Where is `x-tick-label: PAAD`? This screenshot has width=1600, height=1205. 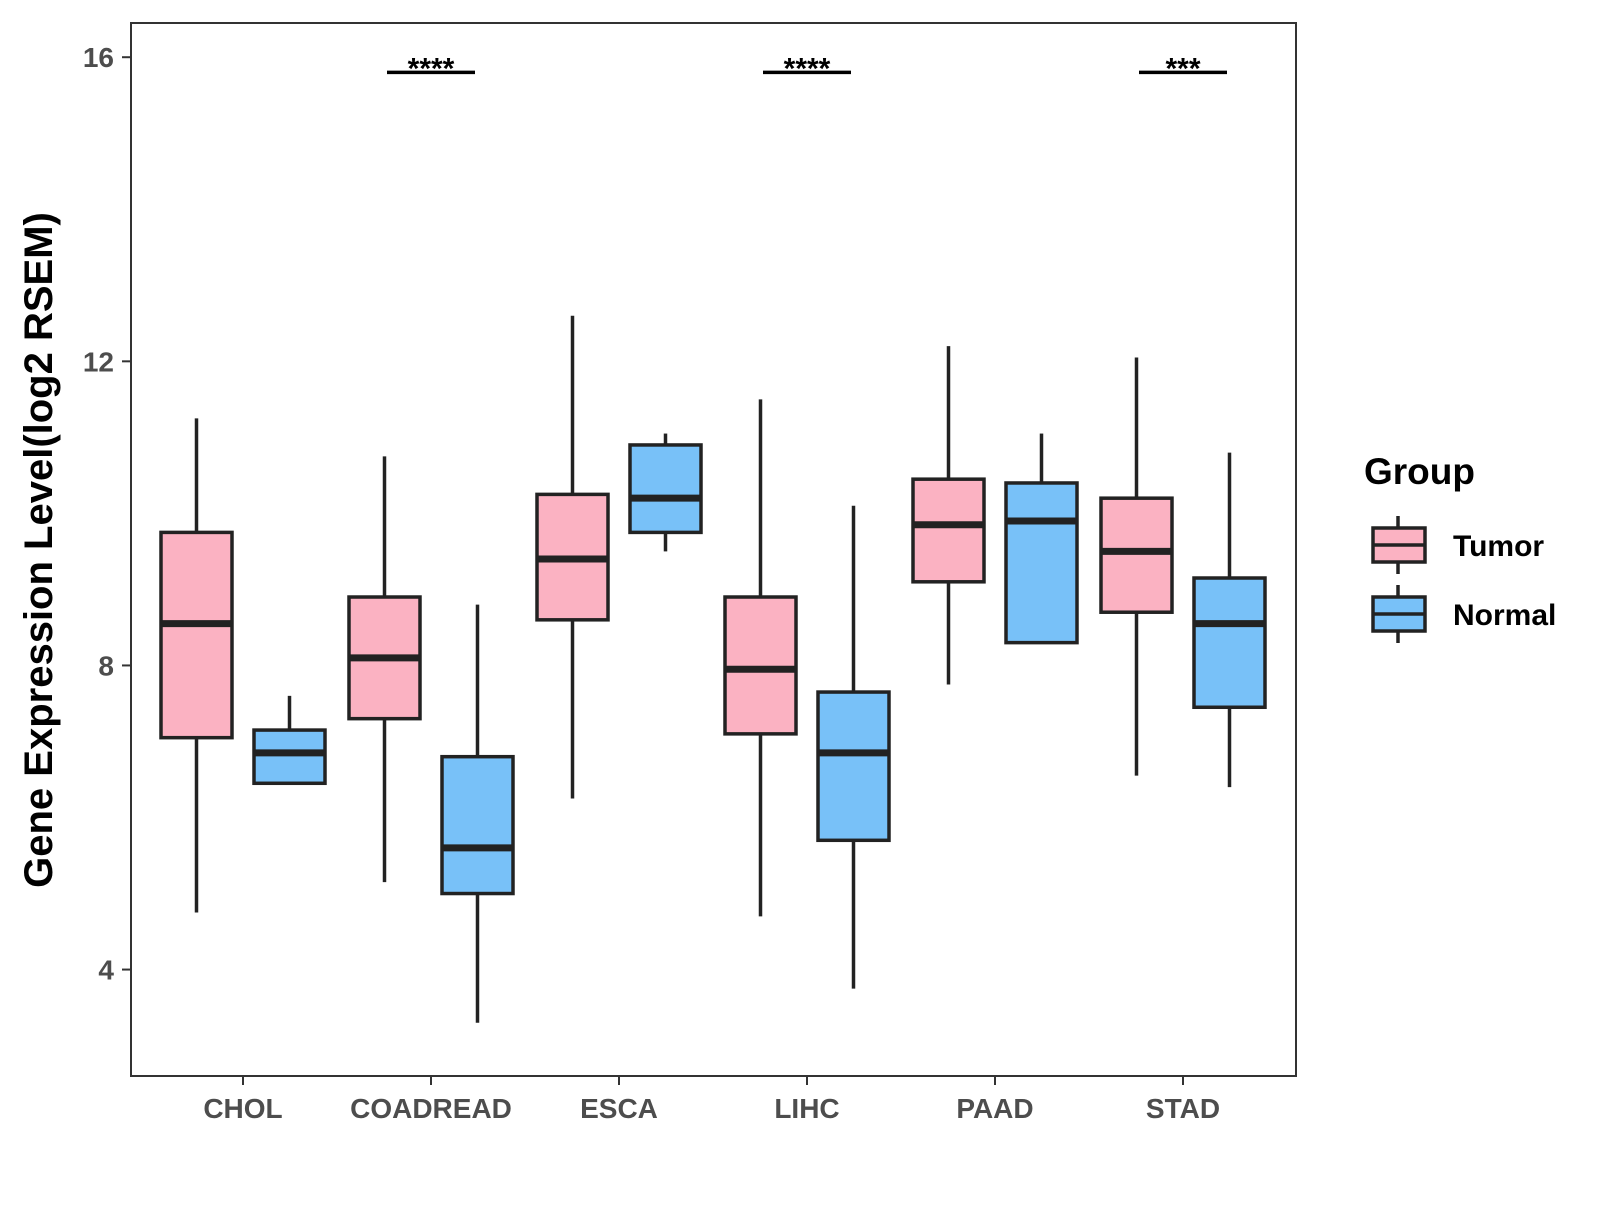 x-tick-label: PAAD is located at coordinates (994, 1108).